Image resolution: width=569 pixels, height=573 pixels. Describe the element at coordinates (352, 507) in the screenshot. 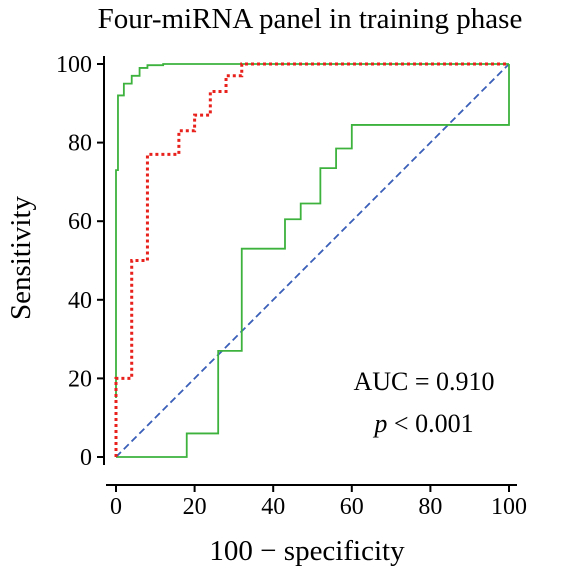

I see `x-tick-label: 60` at that location.